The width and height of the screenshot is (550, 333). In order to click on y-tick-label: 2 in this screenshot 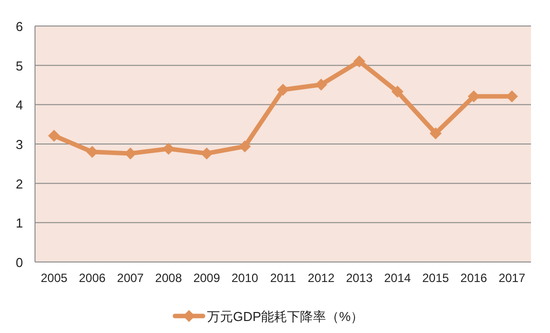, I will do `click(19, 184)`.